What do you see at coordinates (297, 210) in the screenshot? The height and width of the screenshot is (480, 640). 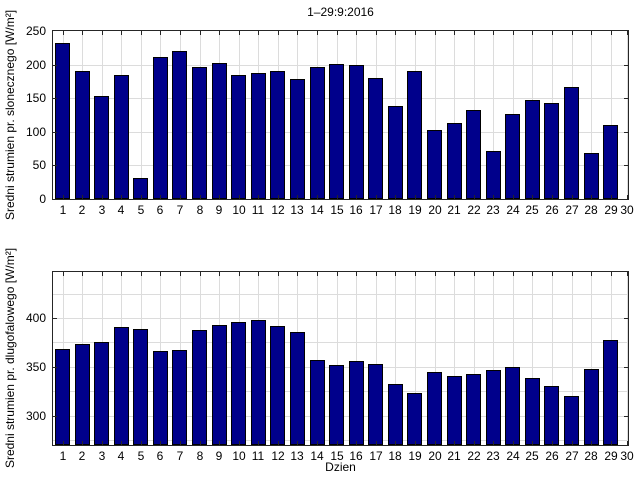 I see `x-tick-label: 13` at bounding box center [297, 210].